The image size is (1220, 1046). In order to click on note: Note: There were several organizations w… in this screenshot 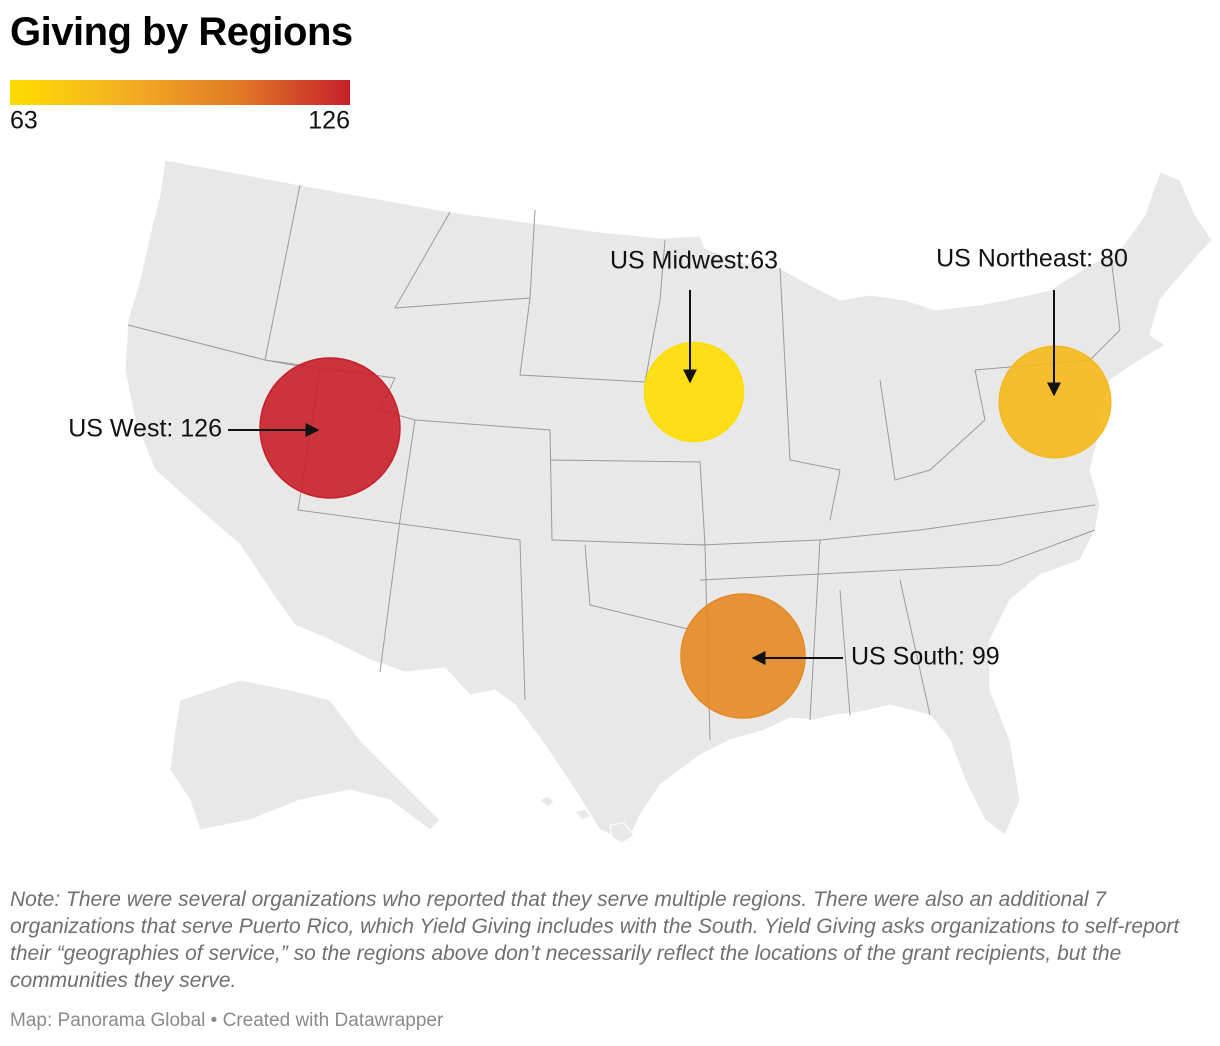, I will do `click(595, 940)`.